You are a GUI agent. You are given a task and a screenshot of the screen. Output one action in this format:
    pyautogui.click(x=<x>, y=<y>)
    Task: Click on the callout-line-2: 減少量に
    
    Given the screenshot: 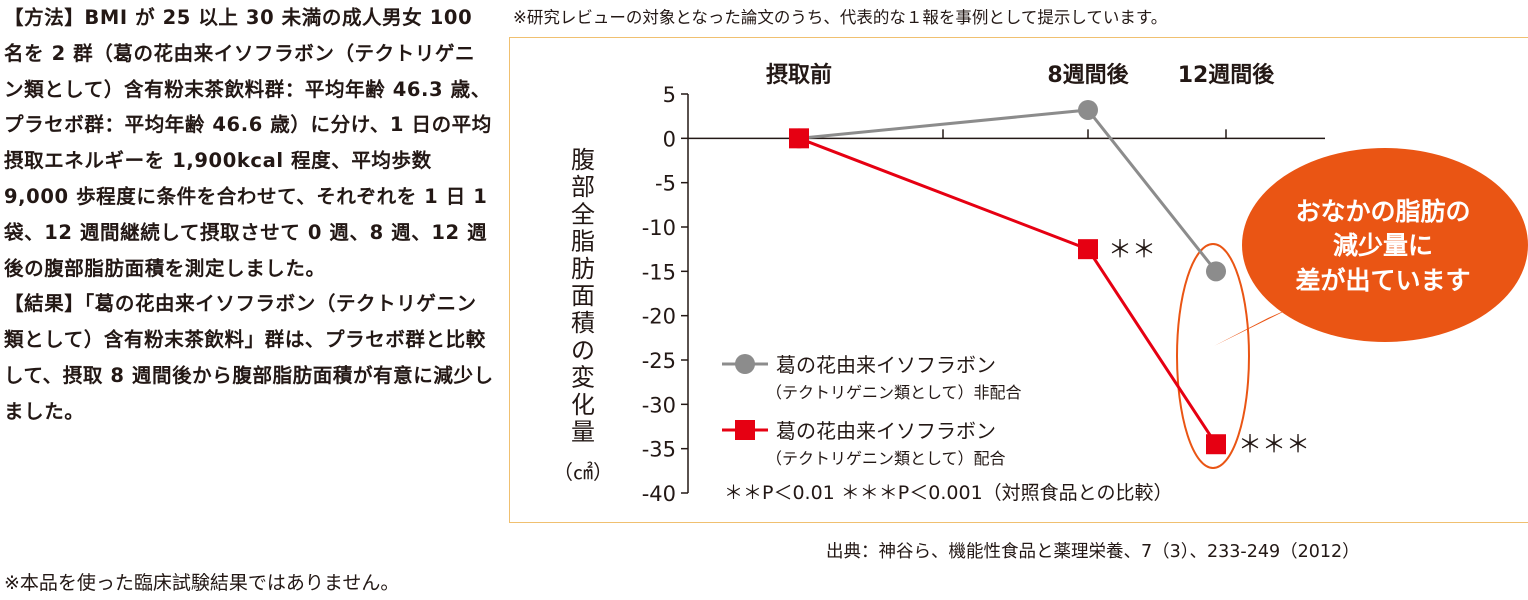 What is the action you would take?
    pyautogui.click(x=1383, y=245)
    